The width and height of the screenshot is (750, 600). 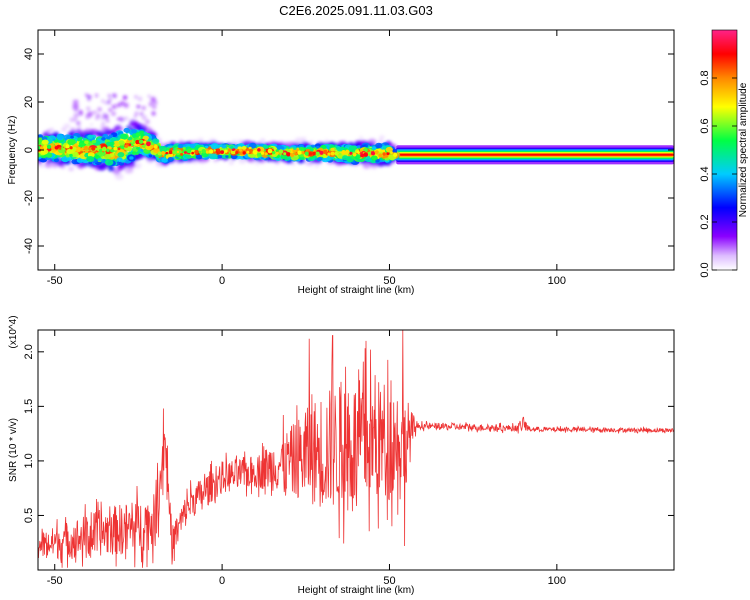 I want to click on spectrogram-y-axis-label: Frequency (Hz), so click(x=12, y=150).